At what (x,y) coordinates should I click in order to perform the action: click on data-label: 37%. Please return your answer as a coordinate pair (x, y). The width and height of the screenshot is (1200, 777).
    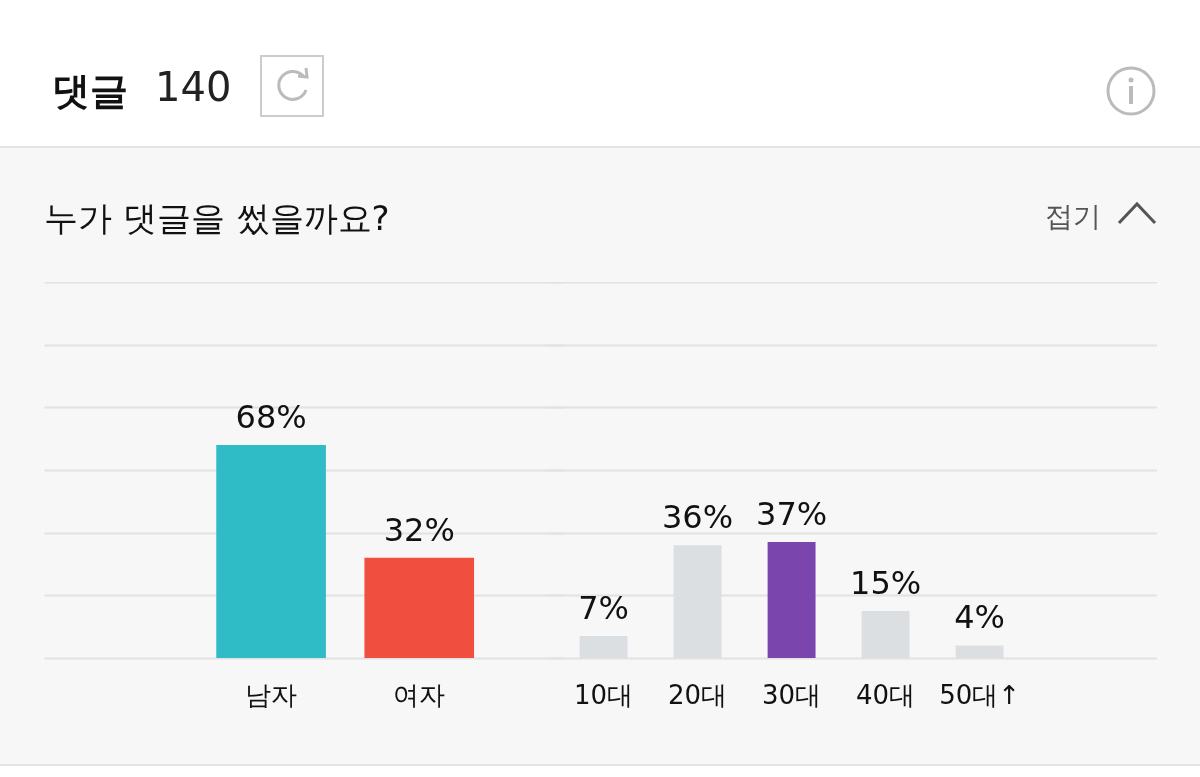
    Looking at the image, I should click on (792, 514).